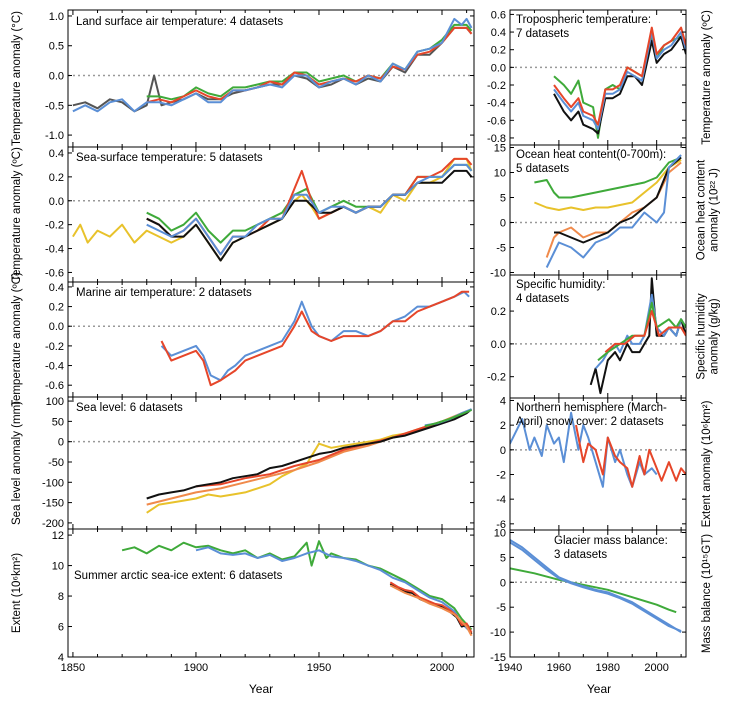 The image size is (739, 707). Describe the element at coordinates (611, 541) in the screenshot. I see `panel-title: Glacier mass balance:` at that location.